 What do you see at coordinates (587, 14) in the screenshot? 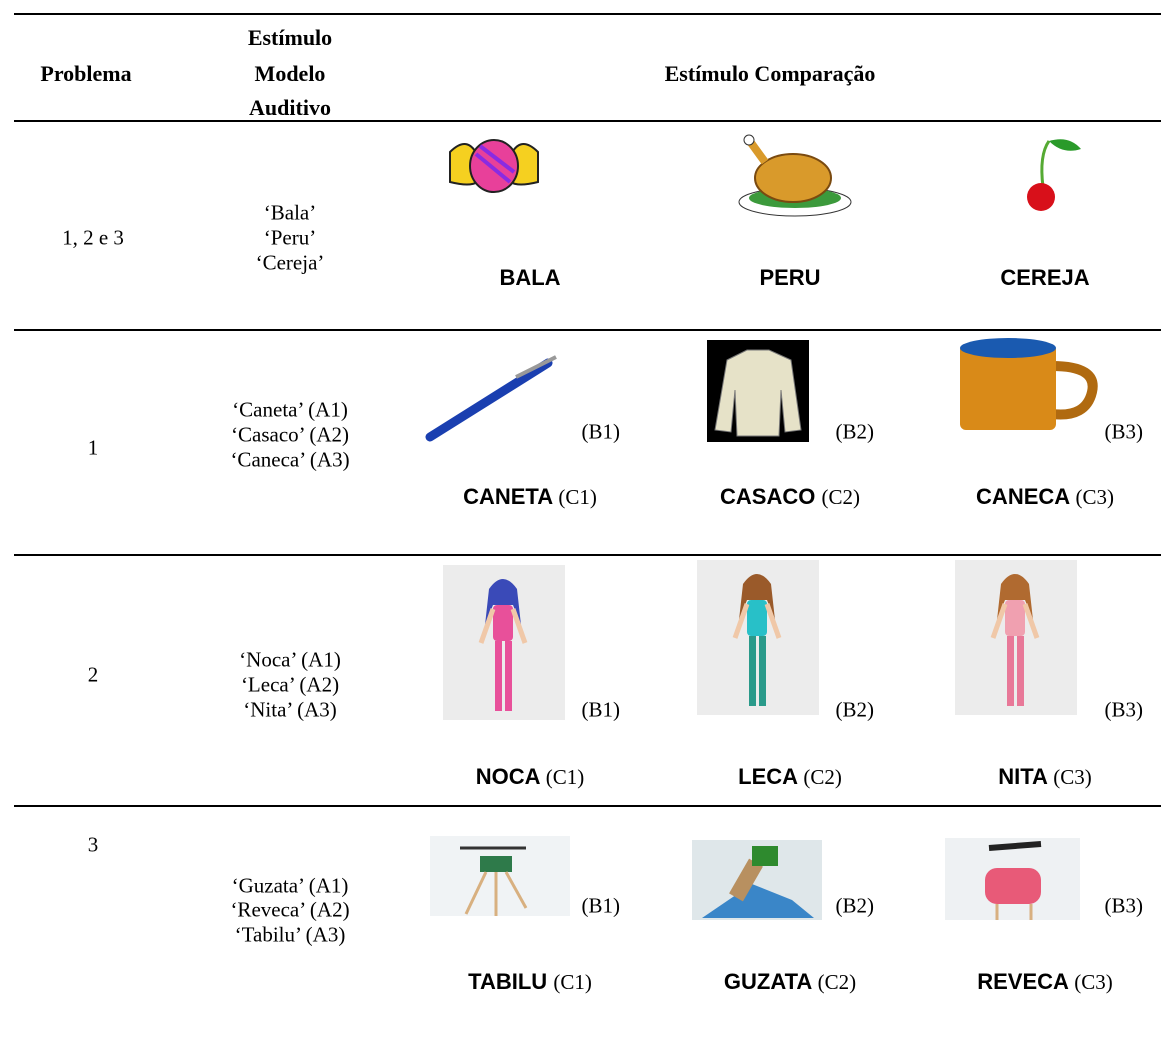
I see `top-rule` at bounding box center [587, 14].